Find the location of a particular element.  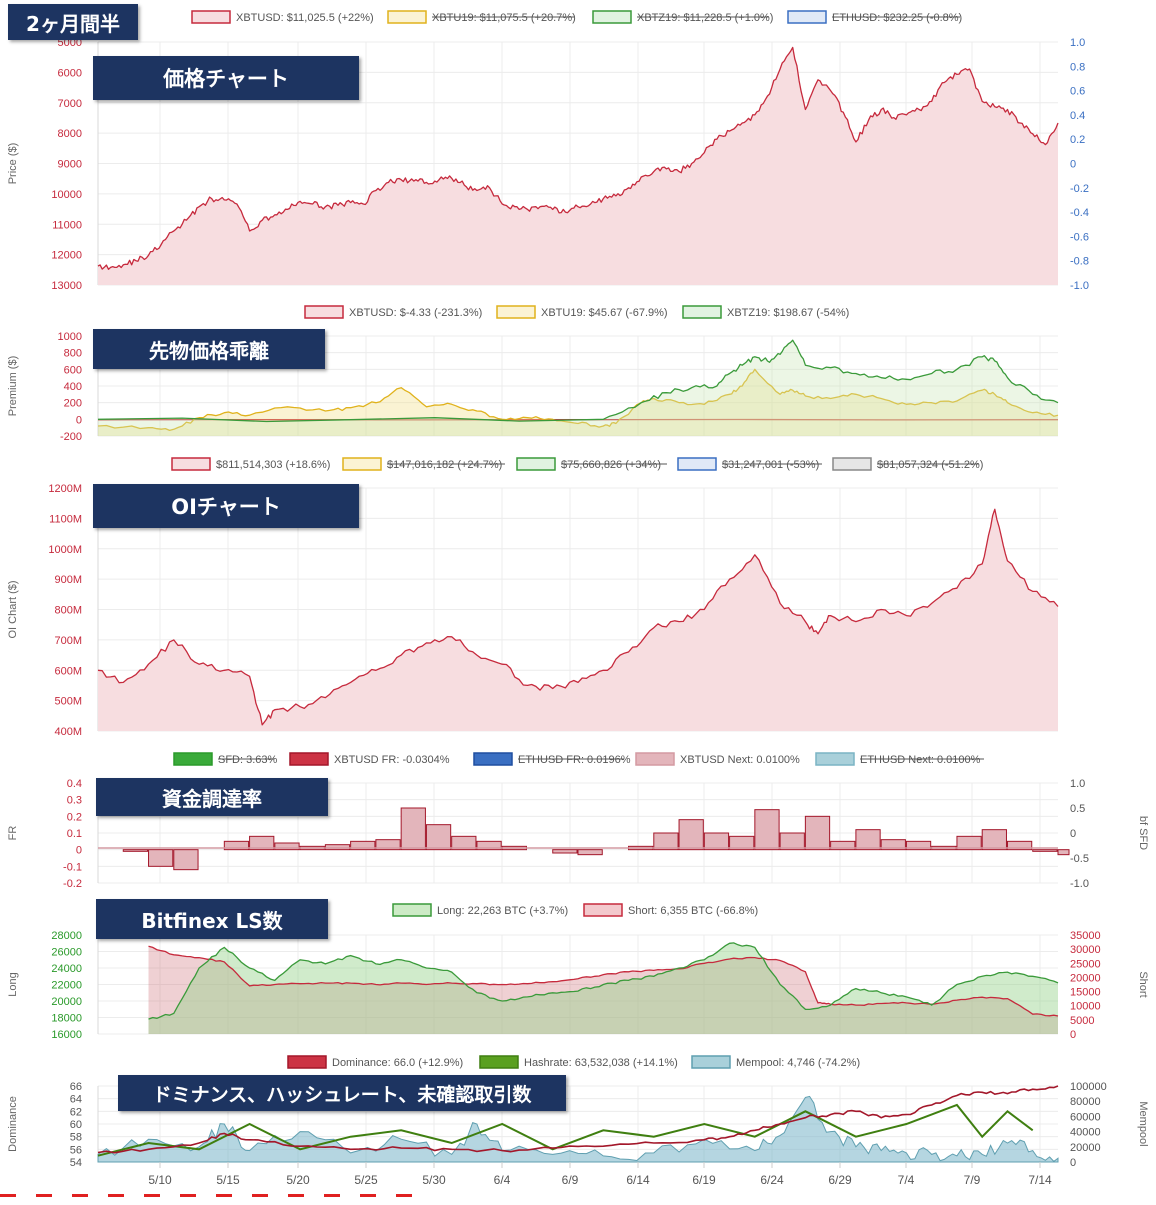

legend-label: $147,016,182 (+24.7%) is located at coordinates (444, 465).